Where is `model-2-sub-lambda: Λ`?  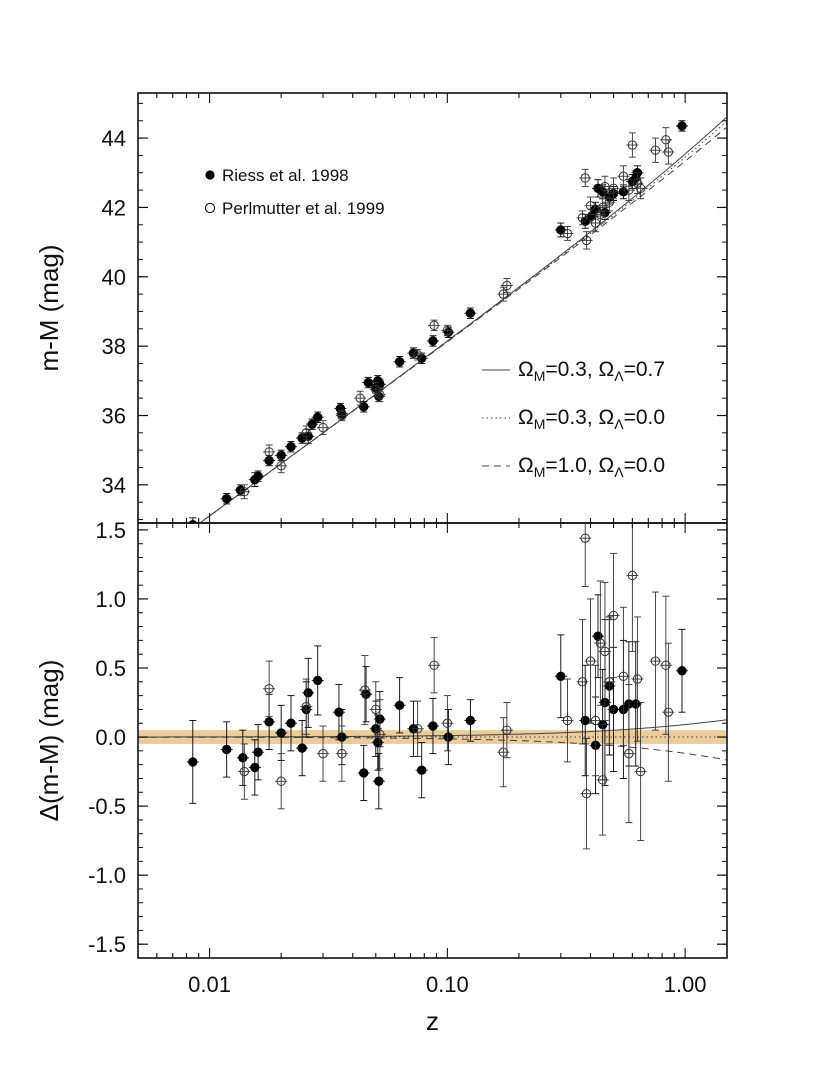 model-2-sub-lambda: Λ is located at coordinates (619, 424).